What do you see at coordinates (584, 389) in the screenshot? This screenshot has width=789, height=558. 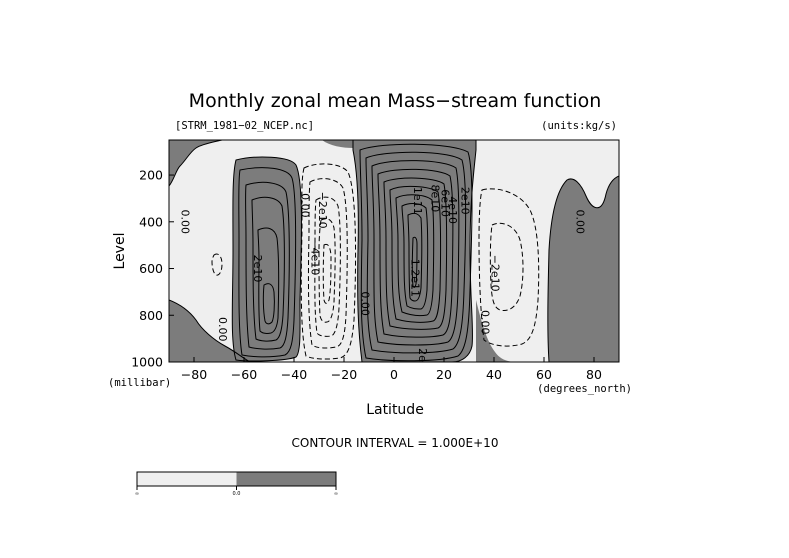 I see `x-unit-label: (degrees_north)` at bounding box center [584, 389].